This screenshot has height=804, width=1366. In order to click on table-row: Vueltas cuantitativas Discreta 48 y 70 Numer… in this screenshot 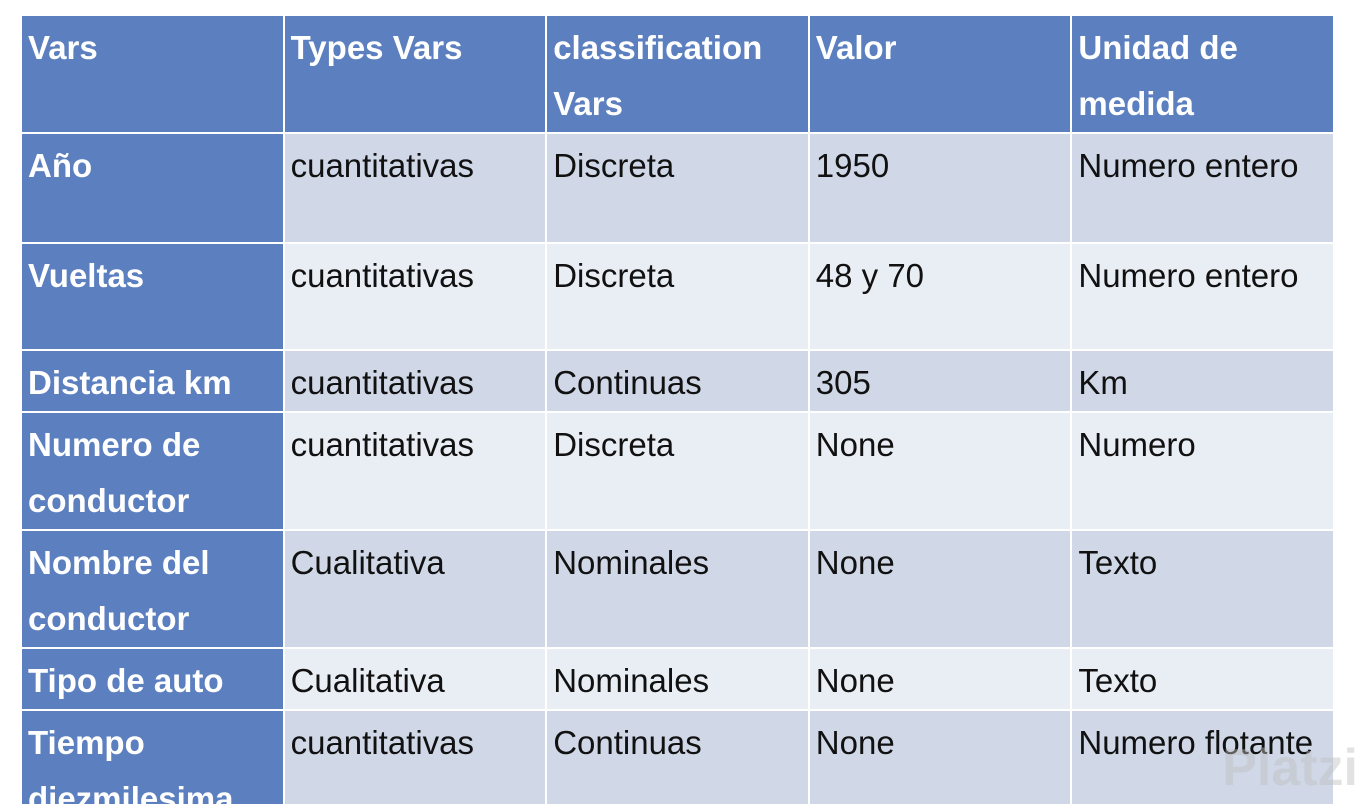, I will do `click(677, 296)`.